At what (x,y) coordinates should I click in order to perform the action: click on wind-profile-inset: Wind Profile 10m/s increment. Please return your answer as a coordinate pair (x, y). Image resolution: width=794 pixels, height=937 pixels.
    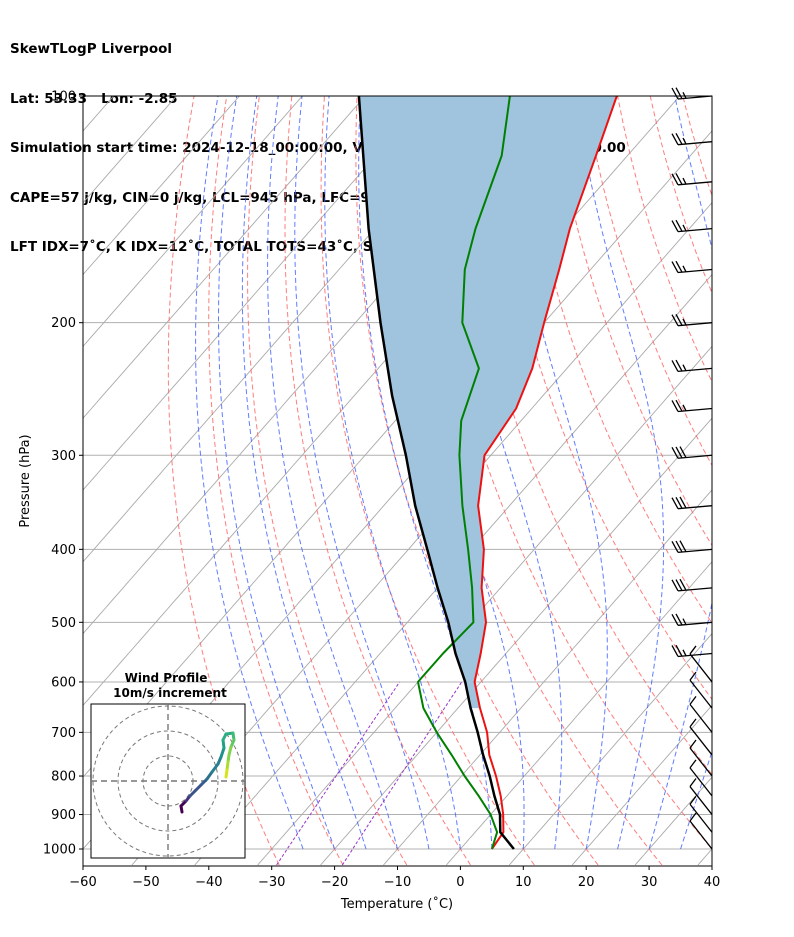
    Looking at the image, I should click on (168, 765).